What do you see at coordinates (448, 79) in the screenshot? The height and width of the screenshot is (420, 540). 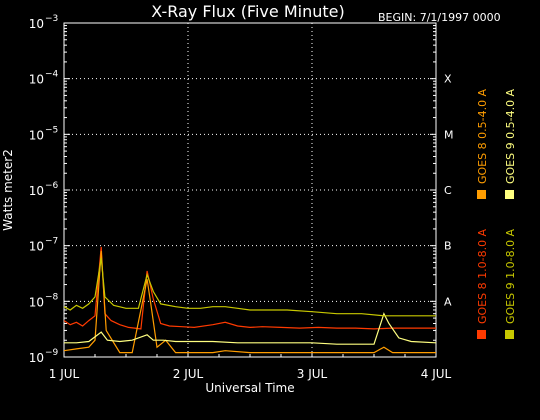 I see `flare-class-label: X` at bounding box center [448, 79].